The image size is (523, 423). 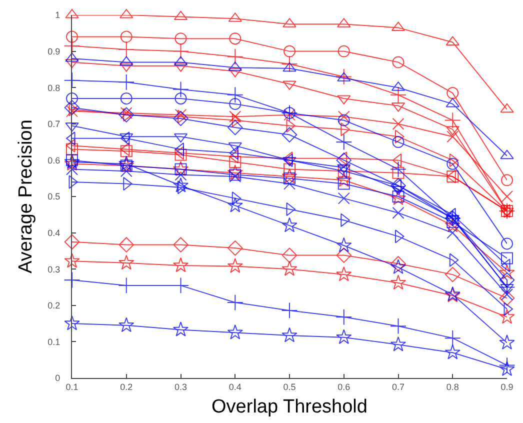 I want to click on x-axis-title: Overlap Threshold, so click(x=290, y=407).